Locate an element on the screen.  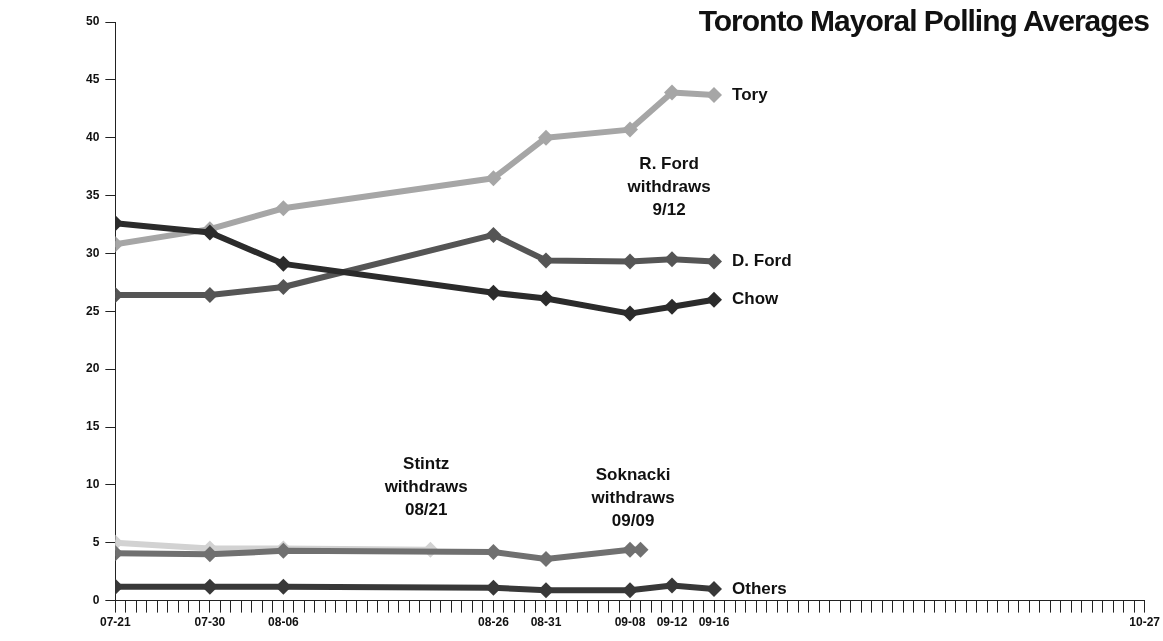
series-label: Chow is located at coordinates (756, 299).